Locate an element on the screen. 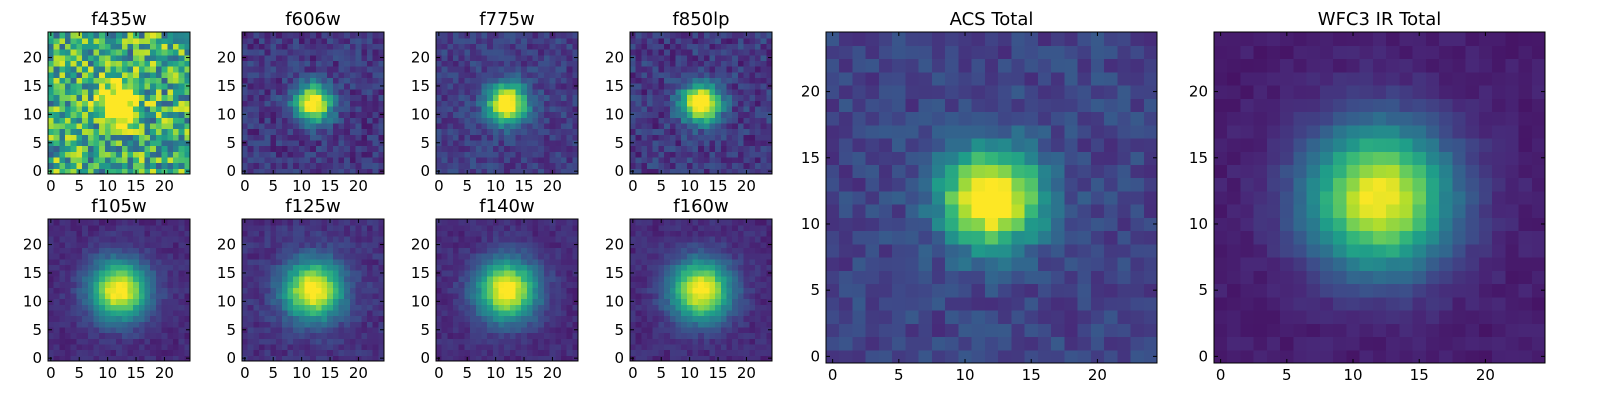 This screenshot has height=400, width=1600. heatmap-cells is located at coordinates (313, 103).